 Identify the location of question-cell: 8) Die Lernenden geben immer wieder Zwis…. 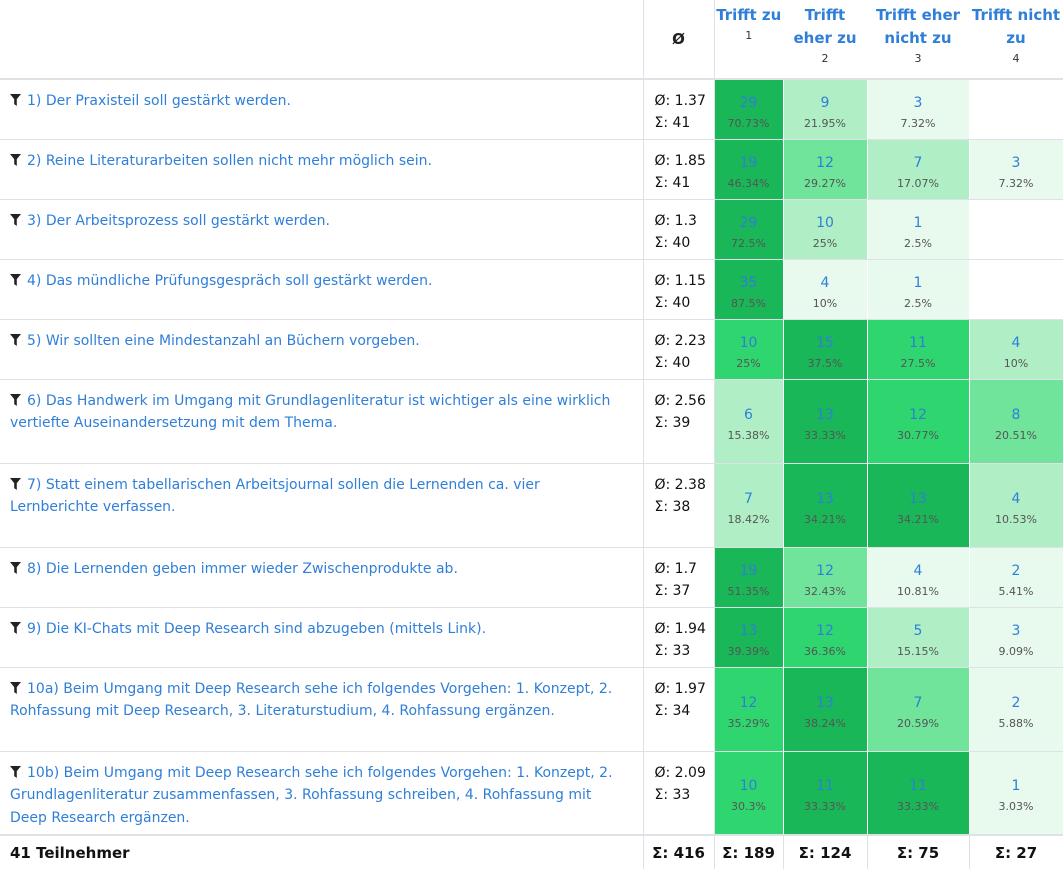
(322, 577).